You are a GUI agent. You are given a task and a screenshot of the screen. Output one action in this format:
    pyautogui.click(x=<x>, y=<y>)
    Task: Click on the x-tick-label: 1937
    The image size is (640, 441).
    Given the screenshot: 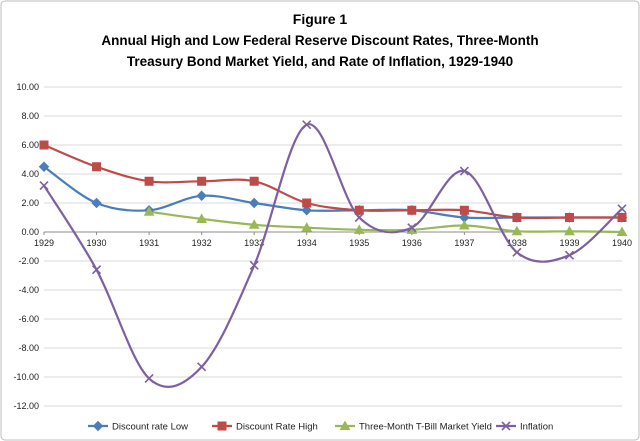 What is the action you would take?
    pyautogui.click(x=464, y=243)
    